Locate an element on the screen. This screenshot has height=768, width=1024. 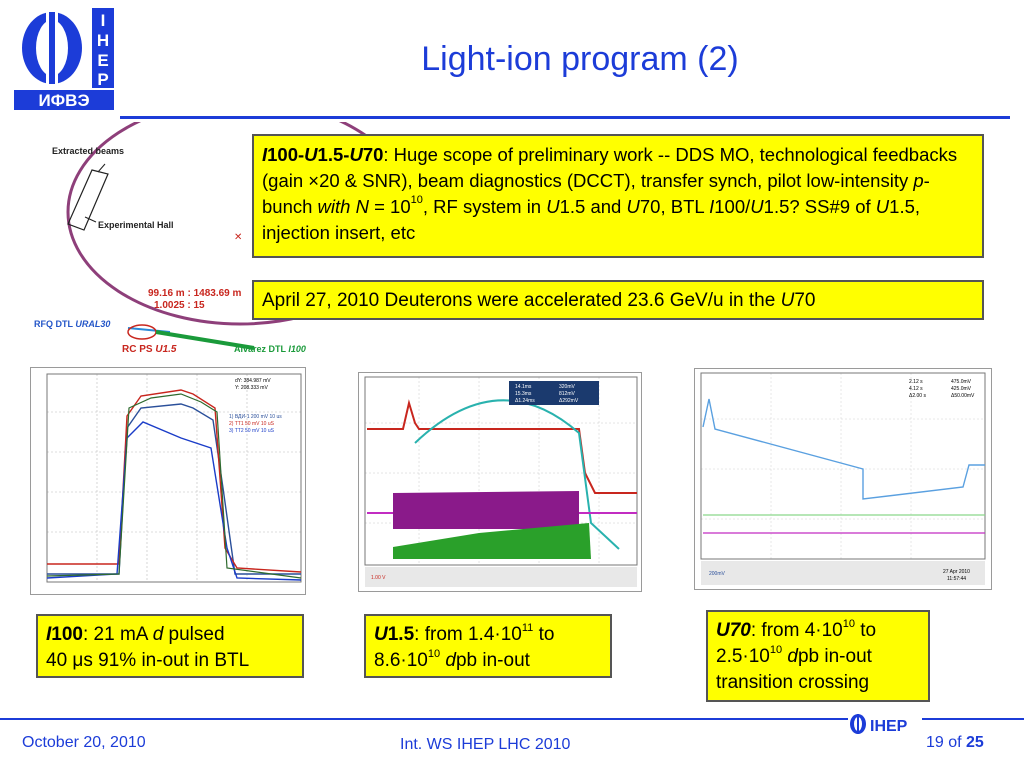
trace-green is located at coordinates (174, 486).